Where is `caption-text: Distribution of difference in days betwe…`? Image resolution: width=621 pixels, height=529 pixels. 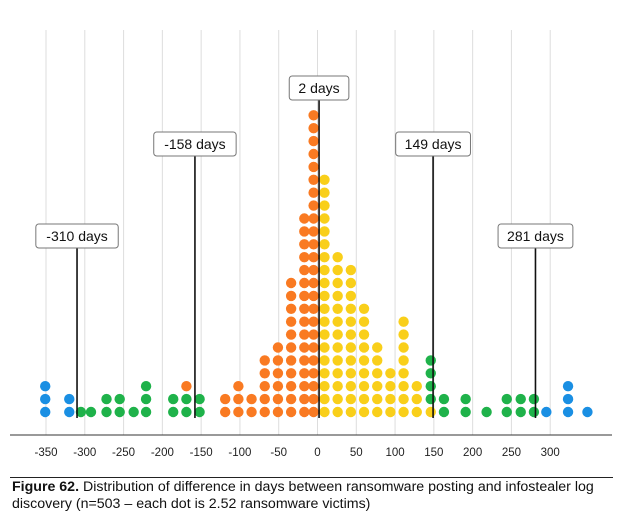
caption-text: Distribution of difference in days betwe… is located at coordinates (303, 495).